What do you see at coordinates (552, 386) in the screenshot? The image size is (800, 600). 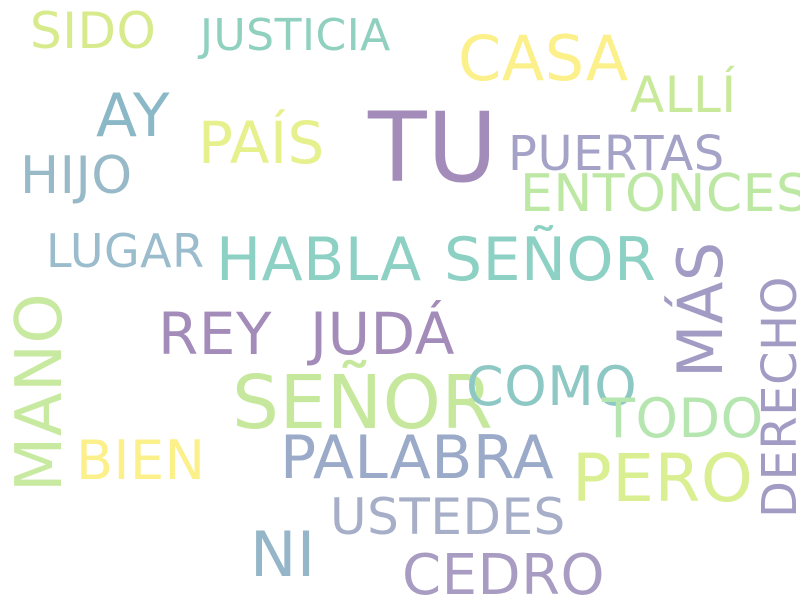 I see `word-como: COMO` at bounding box center [552, 386].